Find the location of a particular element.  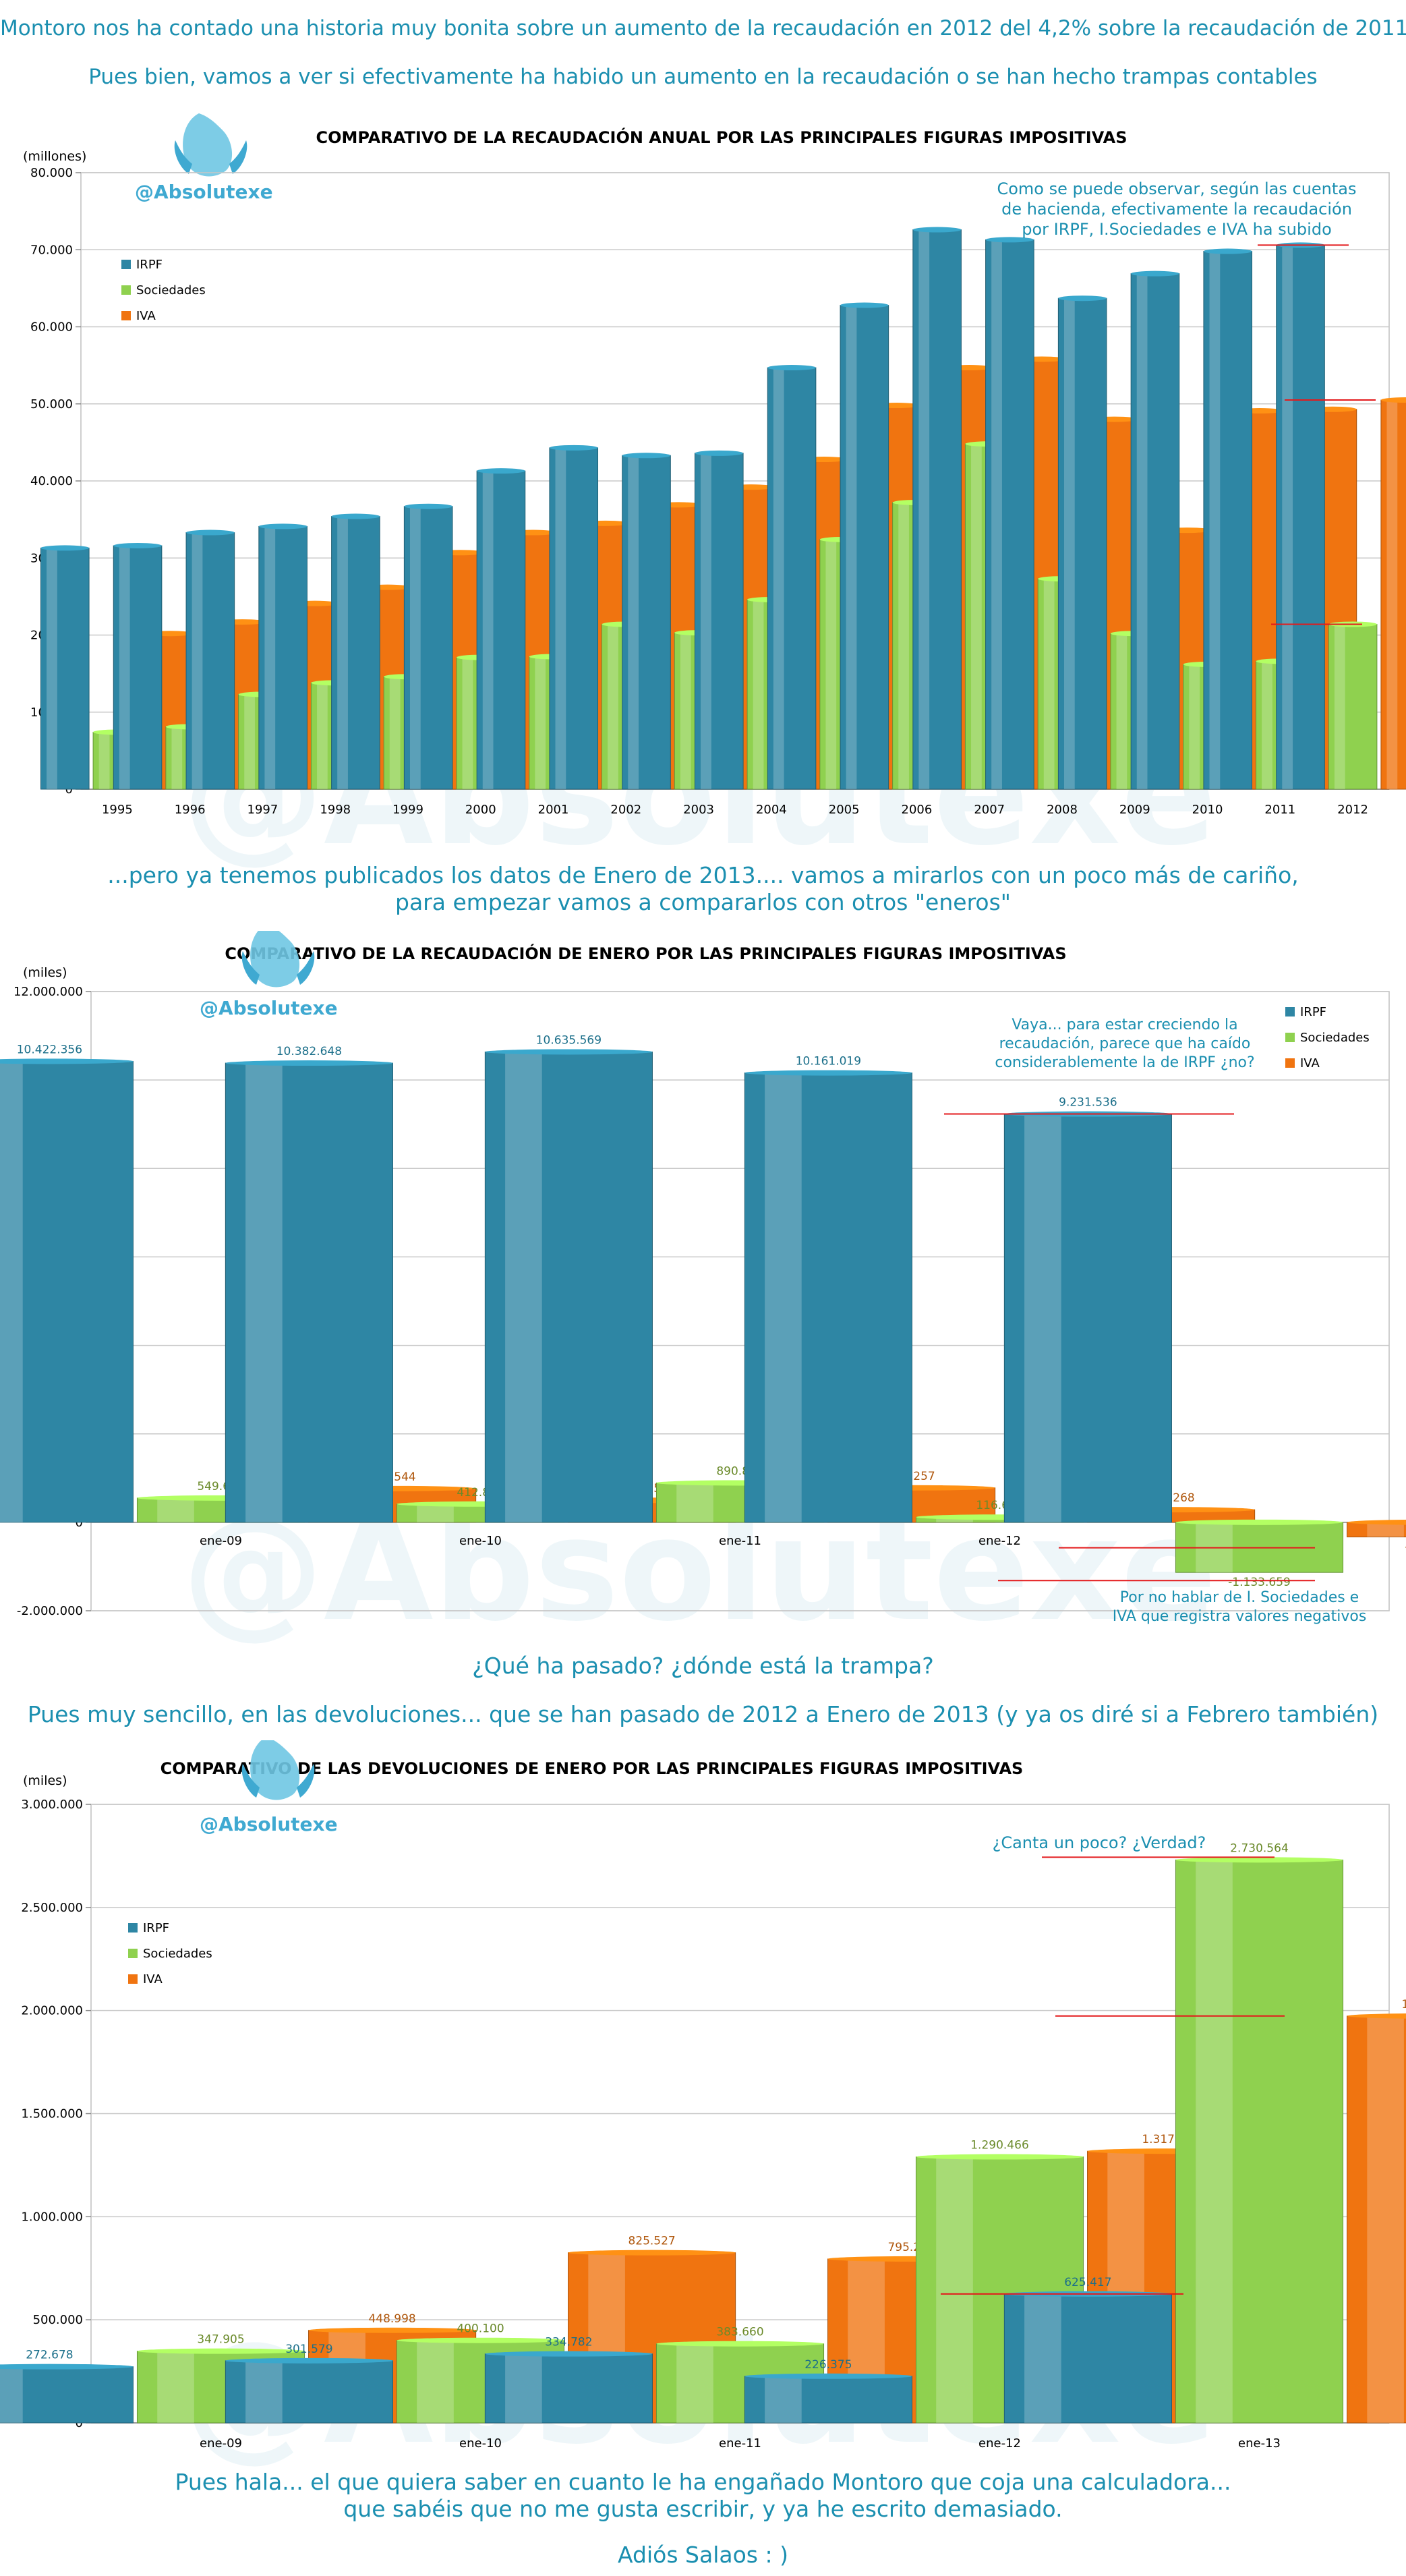

data-label-sociedades: 400.100 is located at coordinates (480, 2329).